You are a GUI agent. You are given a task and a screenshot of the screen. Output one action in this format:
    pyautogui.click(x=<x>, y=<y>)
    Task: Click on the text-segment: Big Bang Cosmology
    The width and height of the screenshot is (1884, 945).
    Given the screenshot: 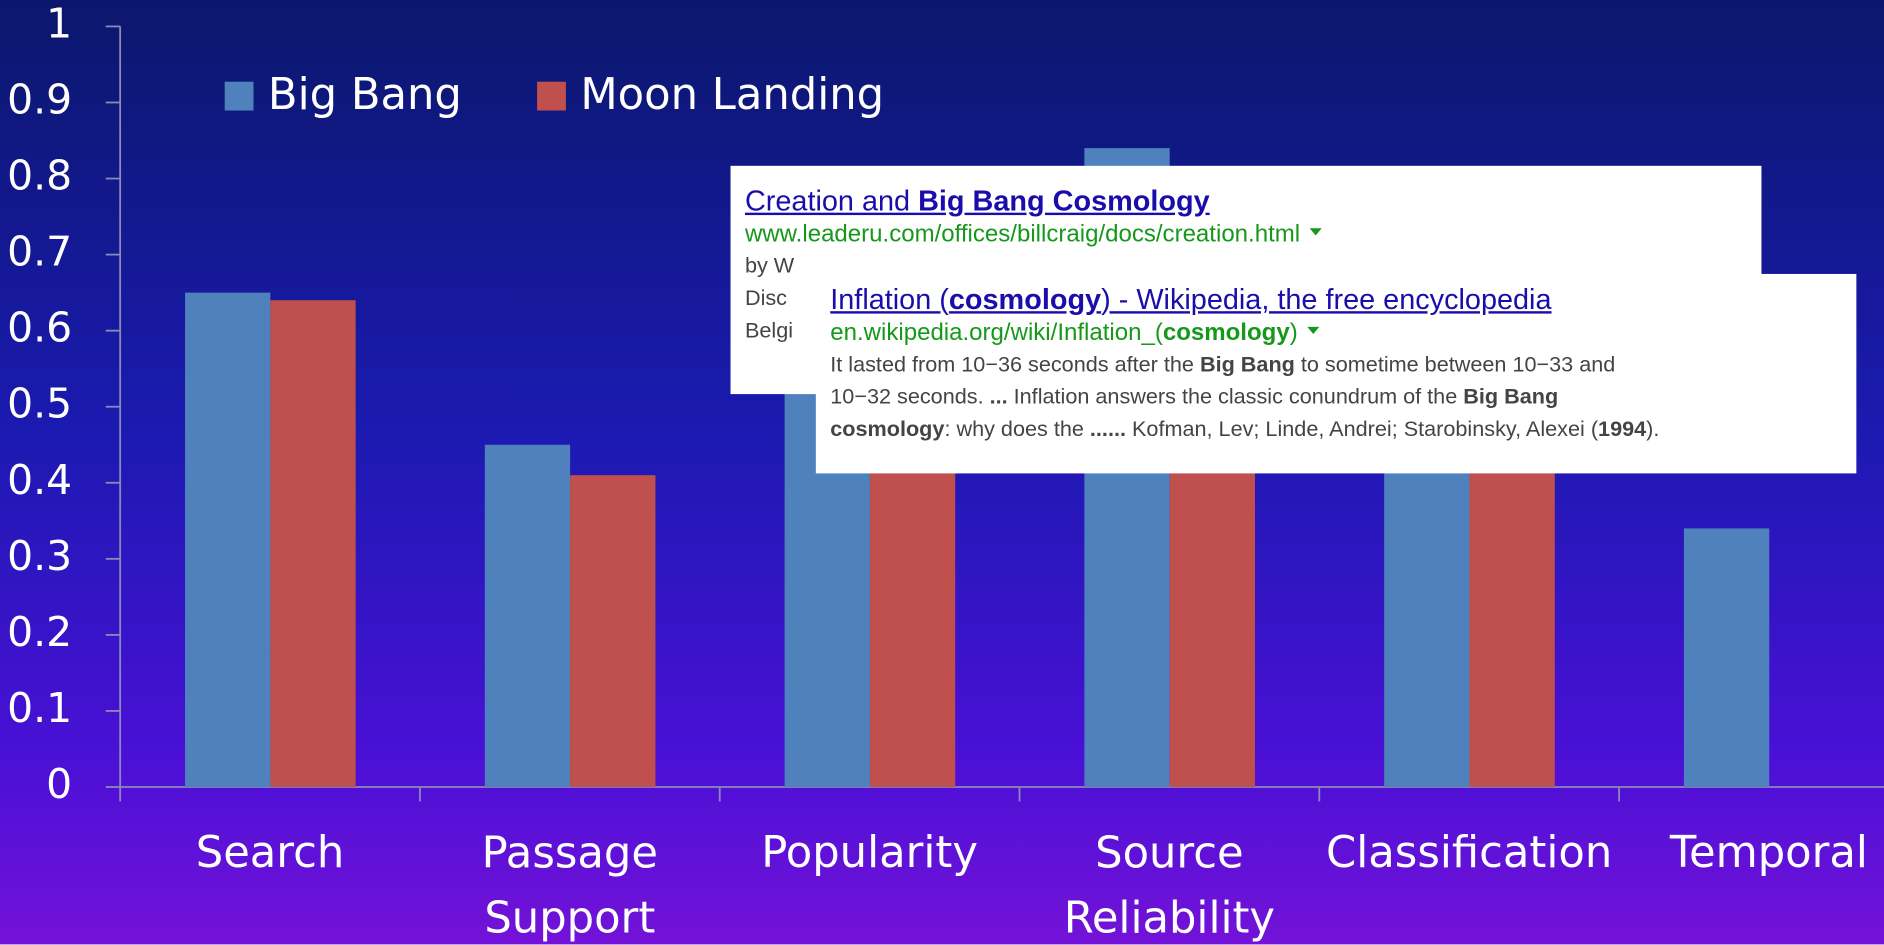 What is the action you would take?
    pyautogui.click(x=1064, y=201)
    